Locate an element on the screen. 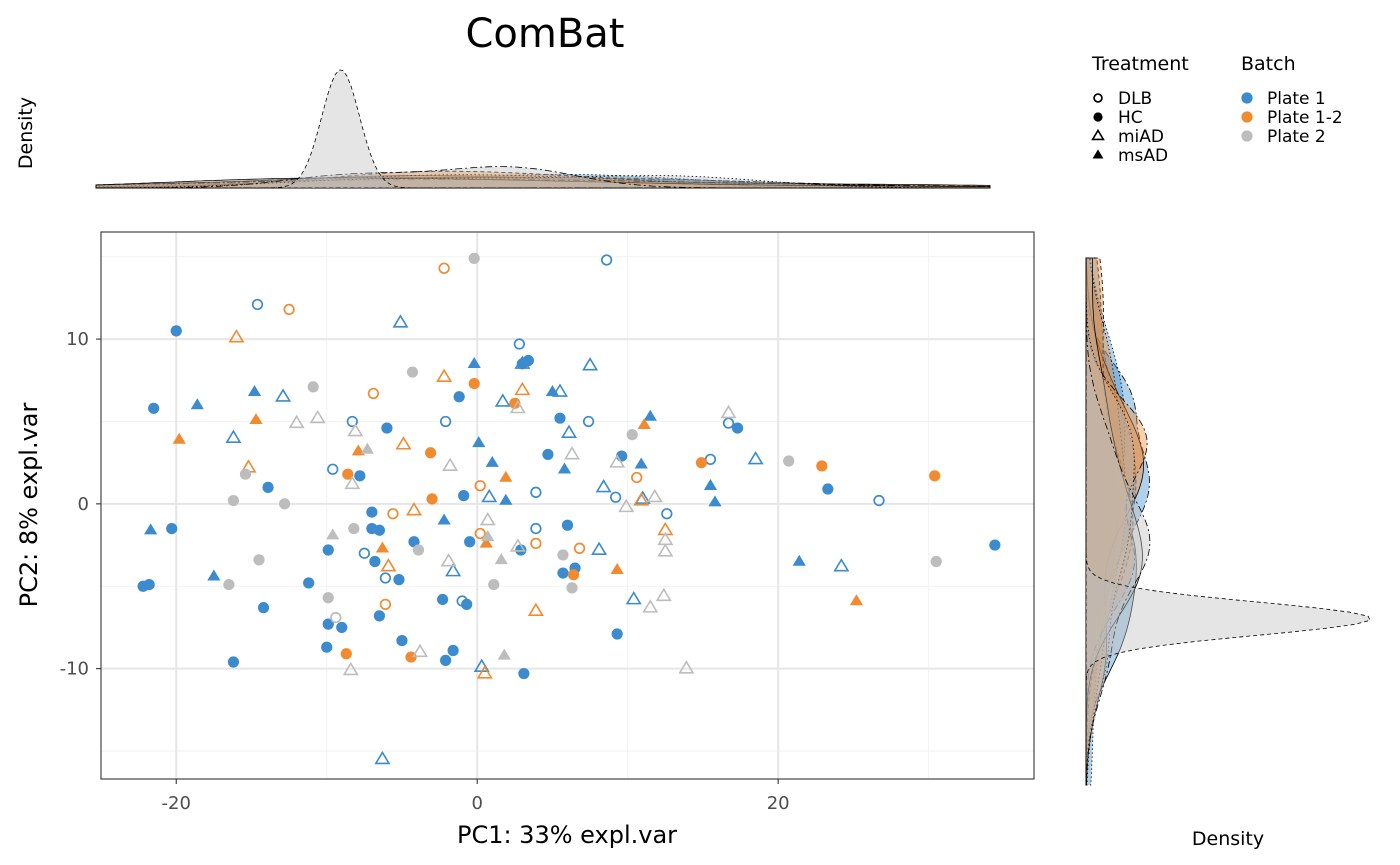  x-tick-label: 20 is located at coordinates (778, 803).